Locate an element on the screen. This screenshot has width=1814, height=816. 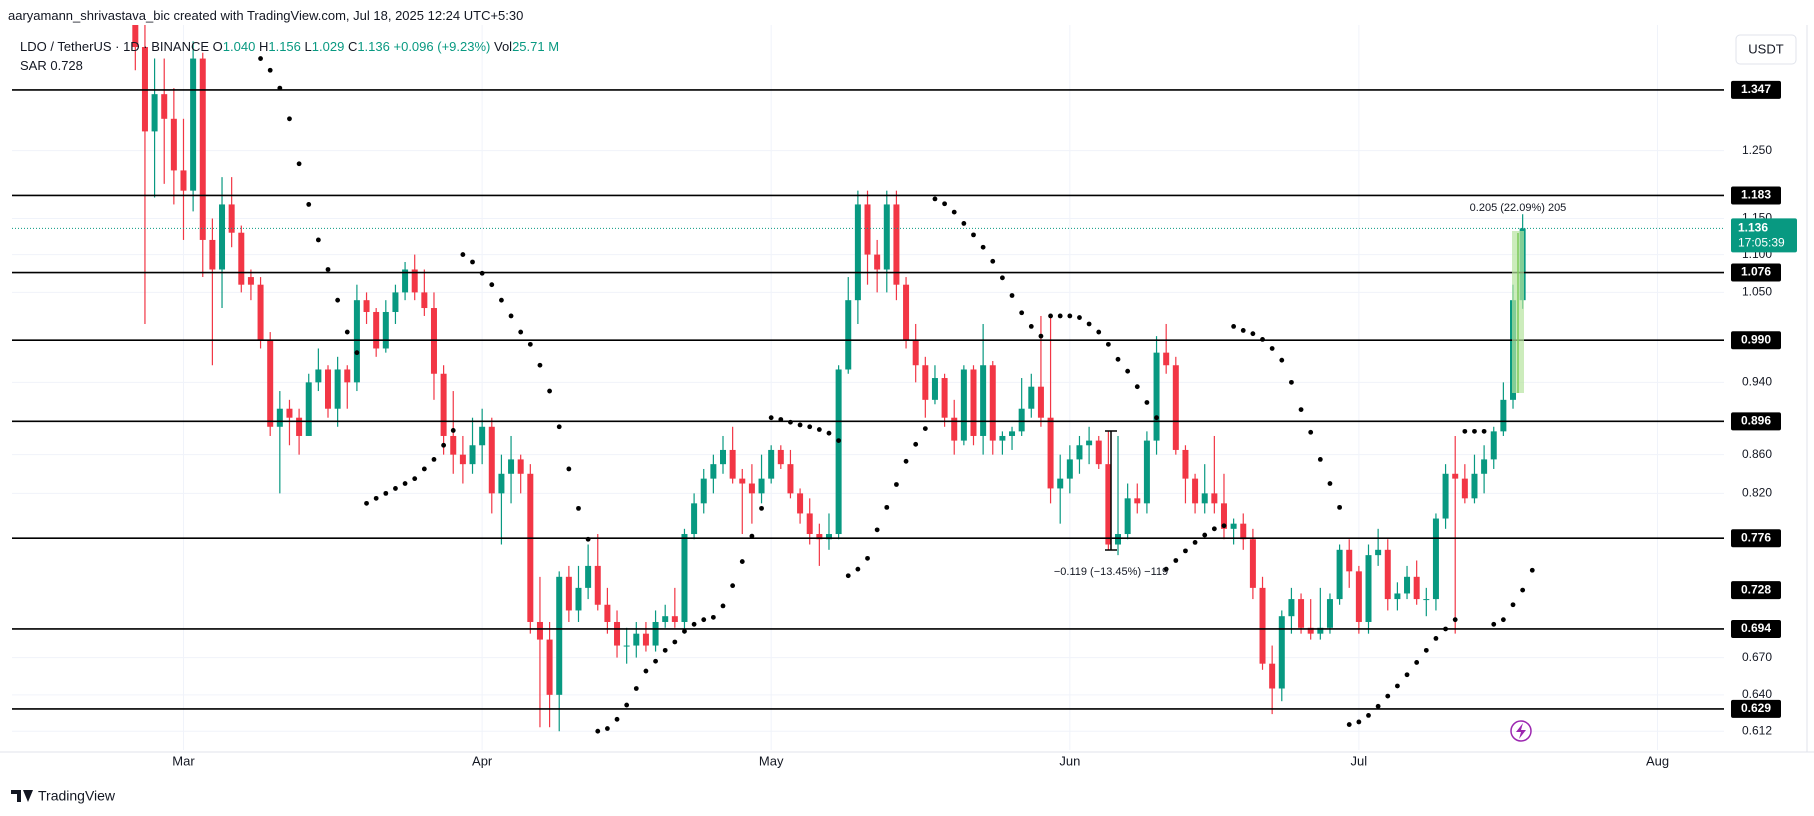
alert-icon is located at coordinates (1521, 731).